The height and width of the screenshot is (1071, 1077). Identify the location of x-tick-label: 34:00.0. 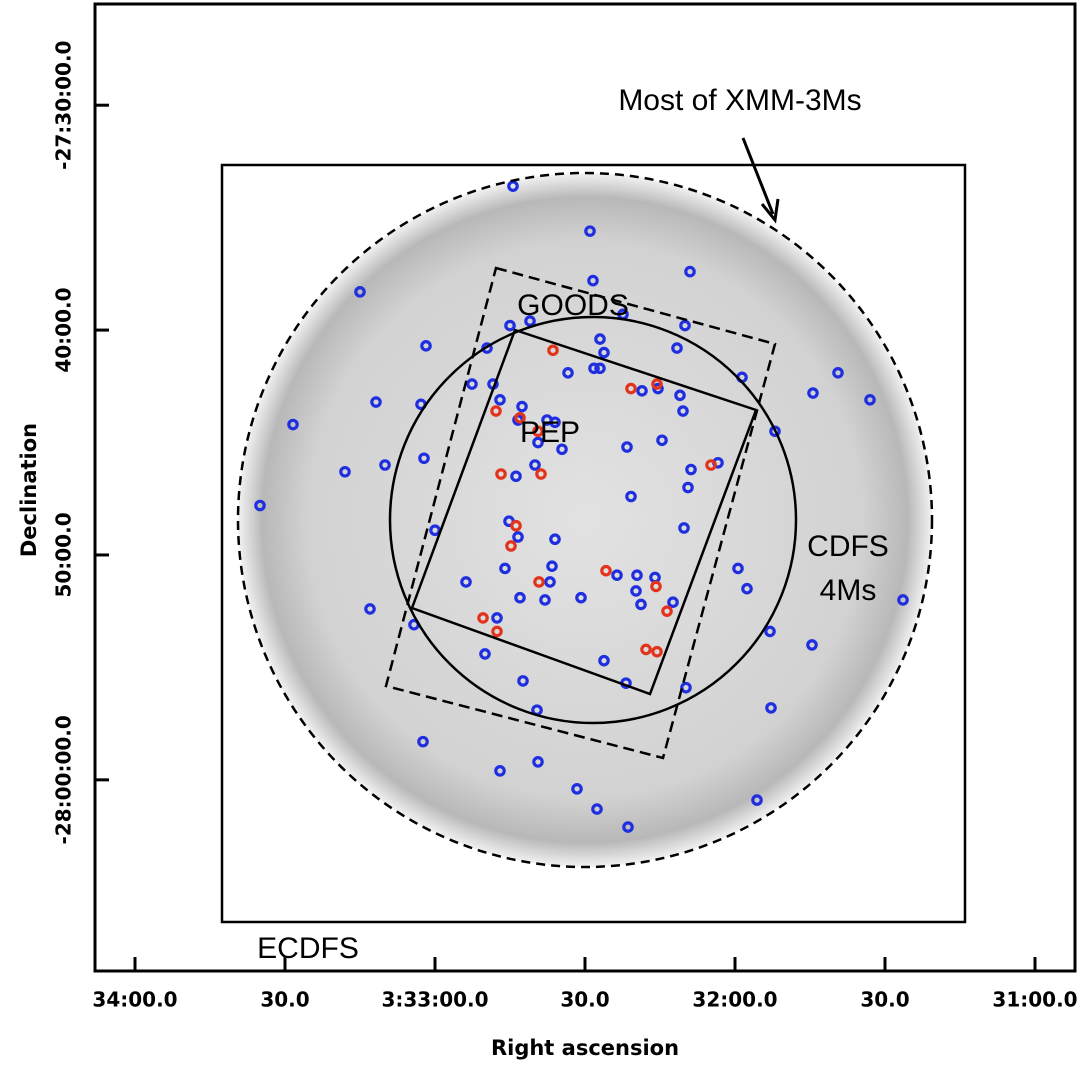
(134, 1000).